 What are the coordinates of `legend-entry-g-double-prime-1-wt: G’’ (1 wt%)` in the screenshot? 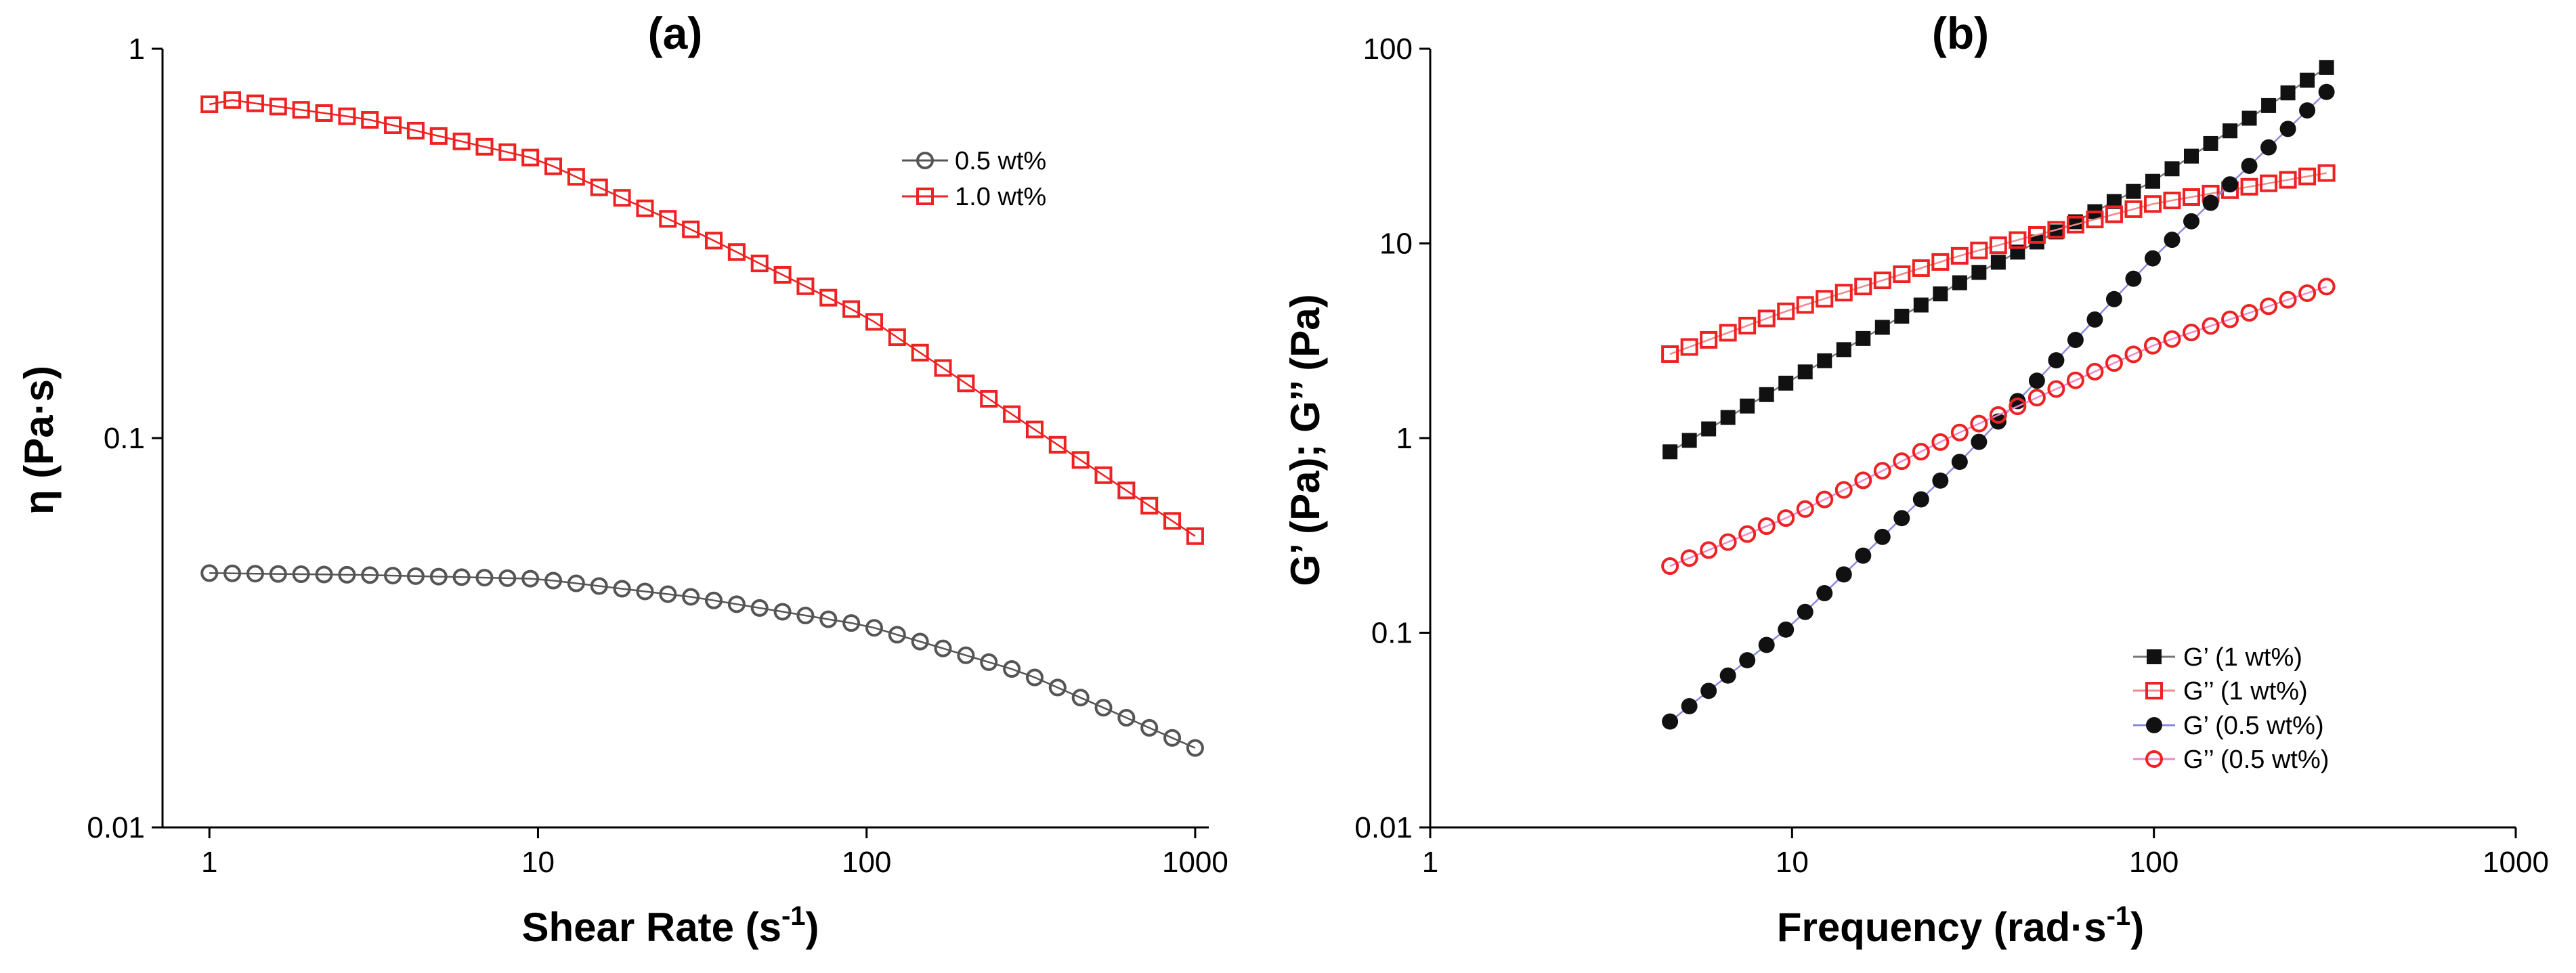 It's located at (2220, 691).